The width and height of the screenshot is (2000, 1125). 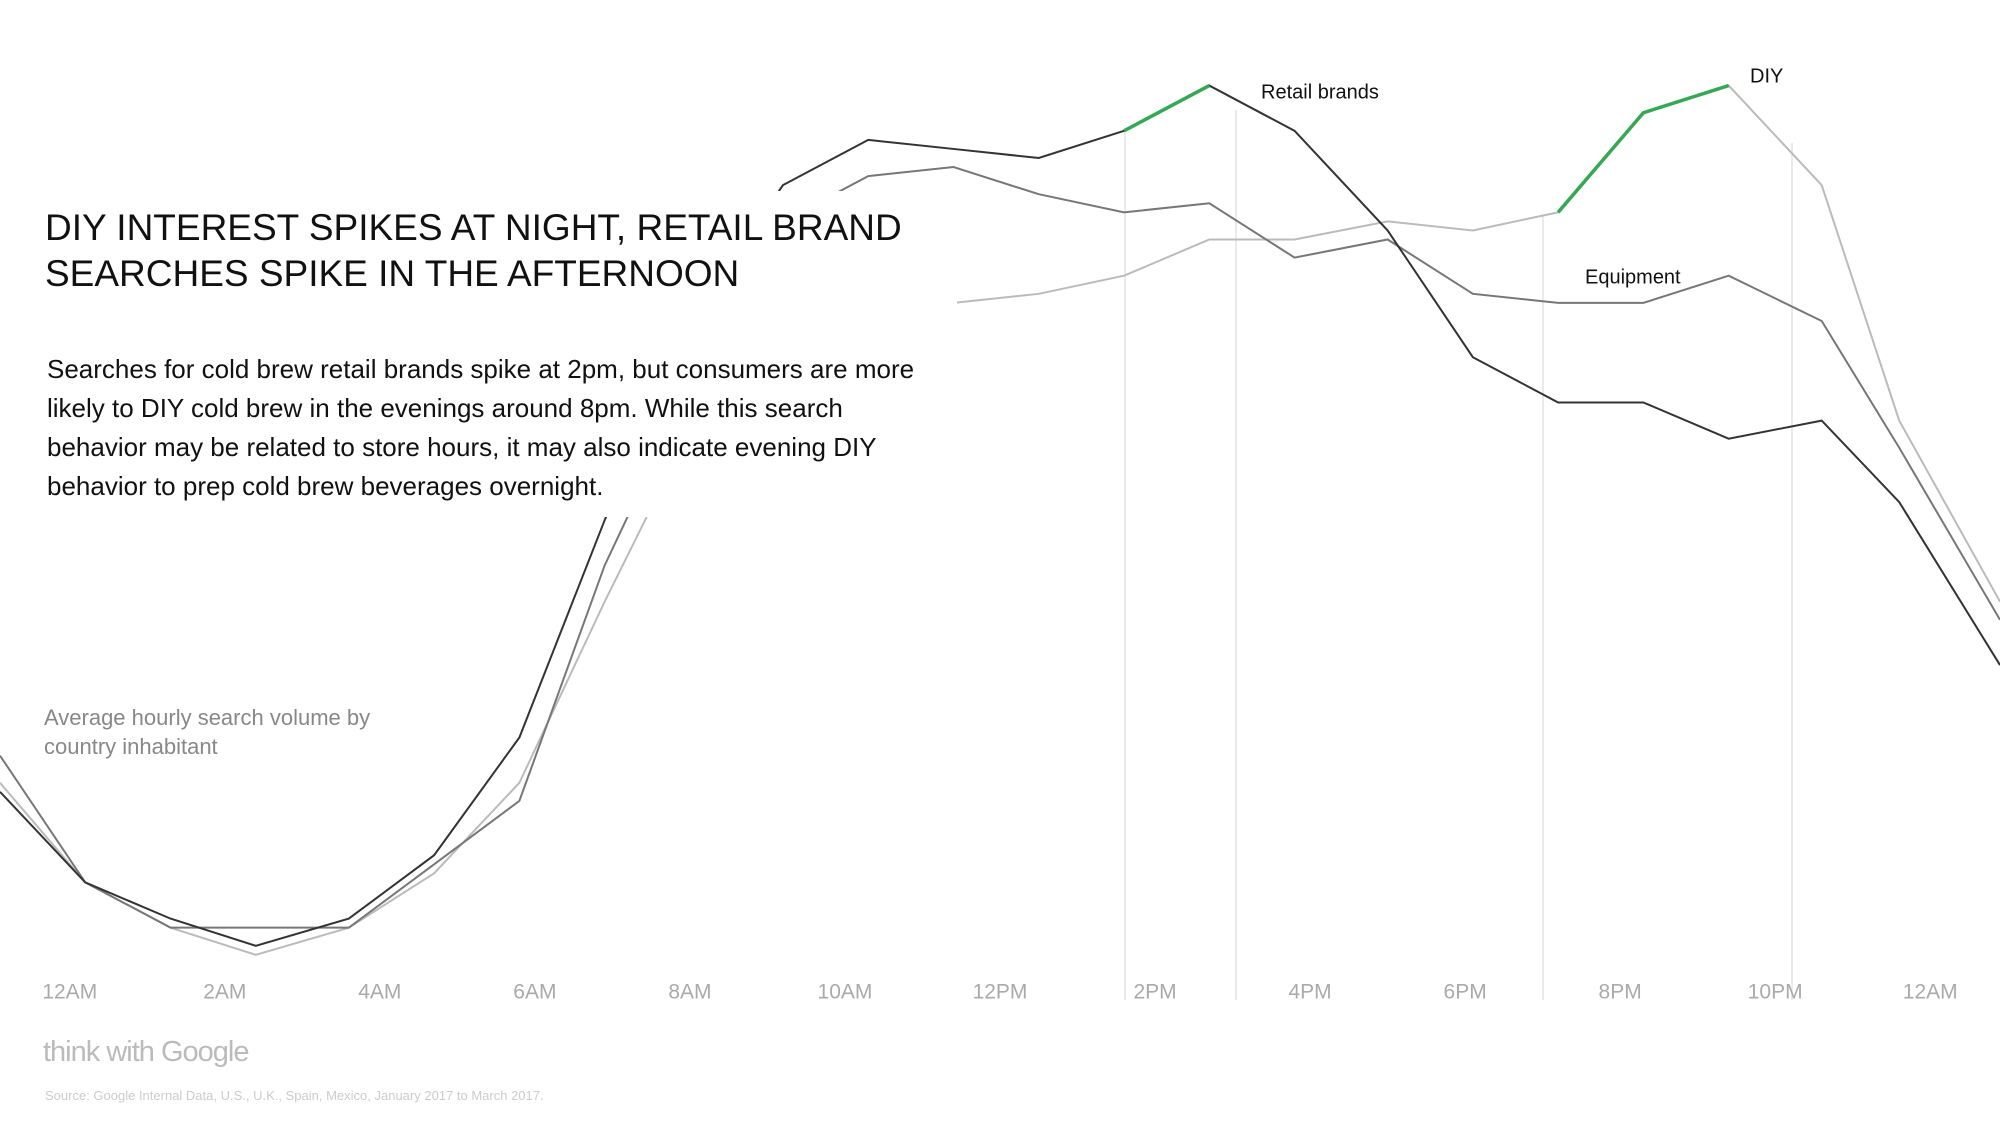 What do you see at coordinates (224, 992) in the screenshot?
I see `x-tick-label: 2AM` at bounding box center [224, 992].